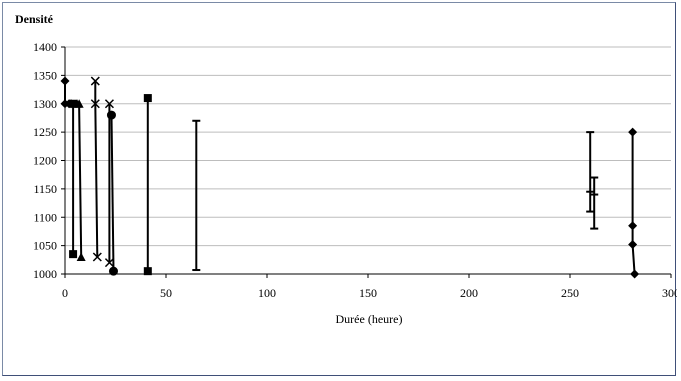 Image resolution: width=681 pixels, height=381 pixels. I want to click on x-tick-label: 0, so click(65, 293).